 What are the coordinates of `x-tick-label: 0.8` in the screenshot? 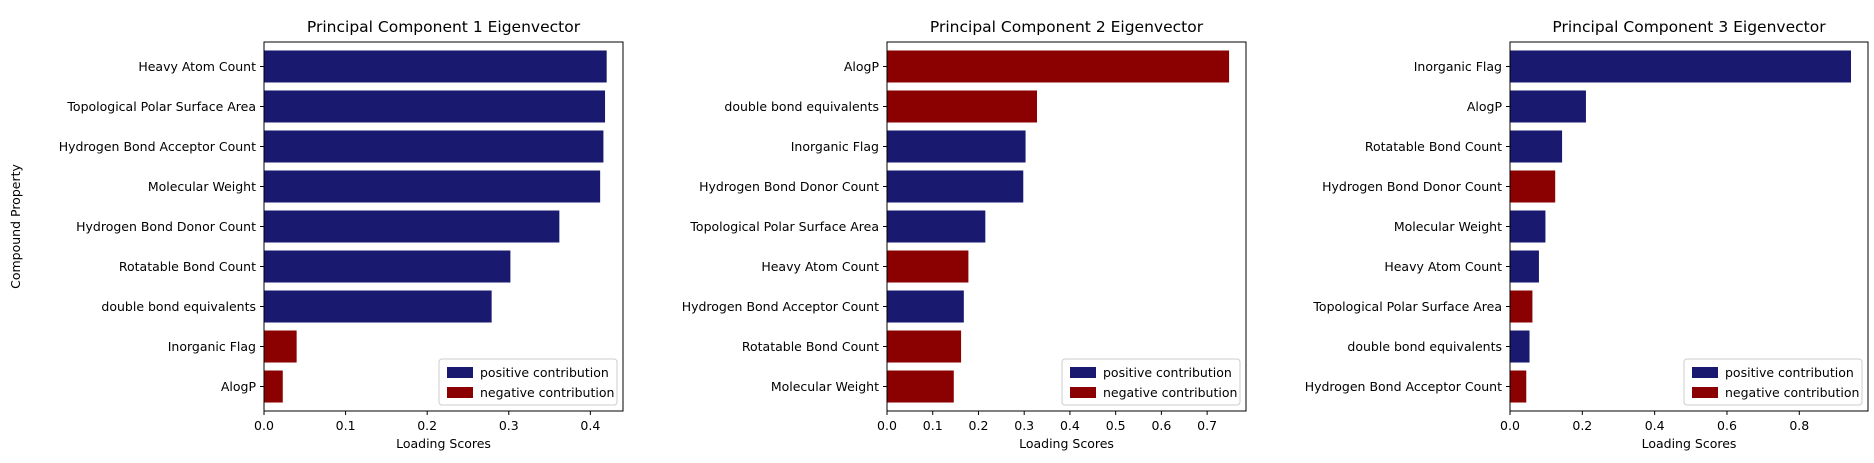 It's located at (1799, 425).